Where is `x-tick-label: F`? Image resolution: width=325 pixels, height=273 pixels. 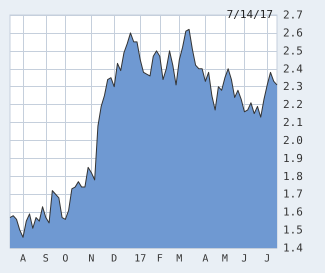
x-tick-label: F is located at coordinates (159, 259).